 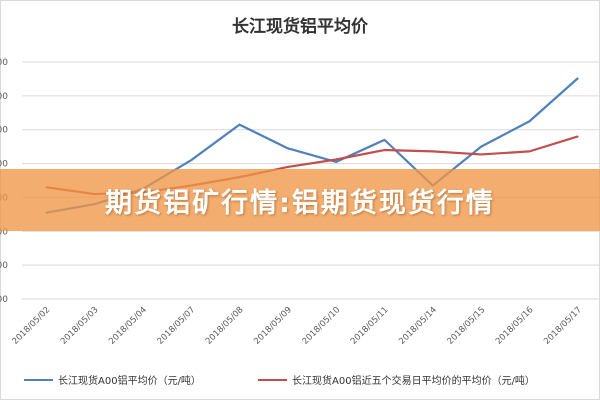 I want to click on y-tick-label: 14100, so click(x=4, y=300).